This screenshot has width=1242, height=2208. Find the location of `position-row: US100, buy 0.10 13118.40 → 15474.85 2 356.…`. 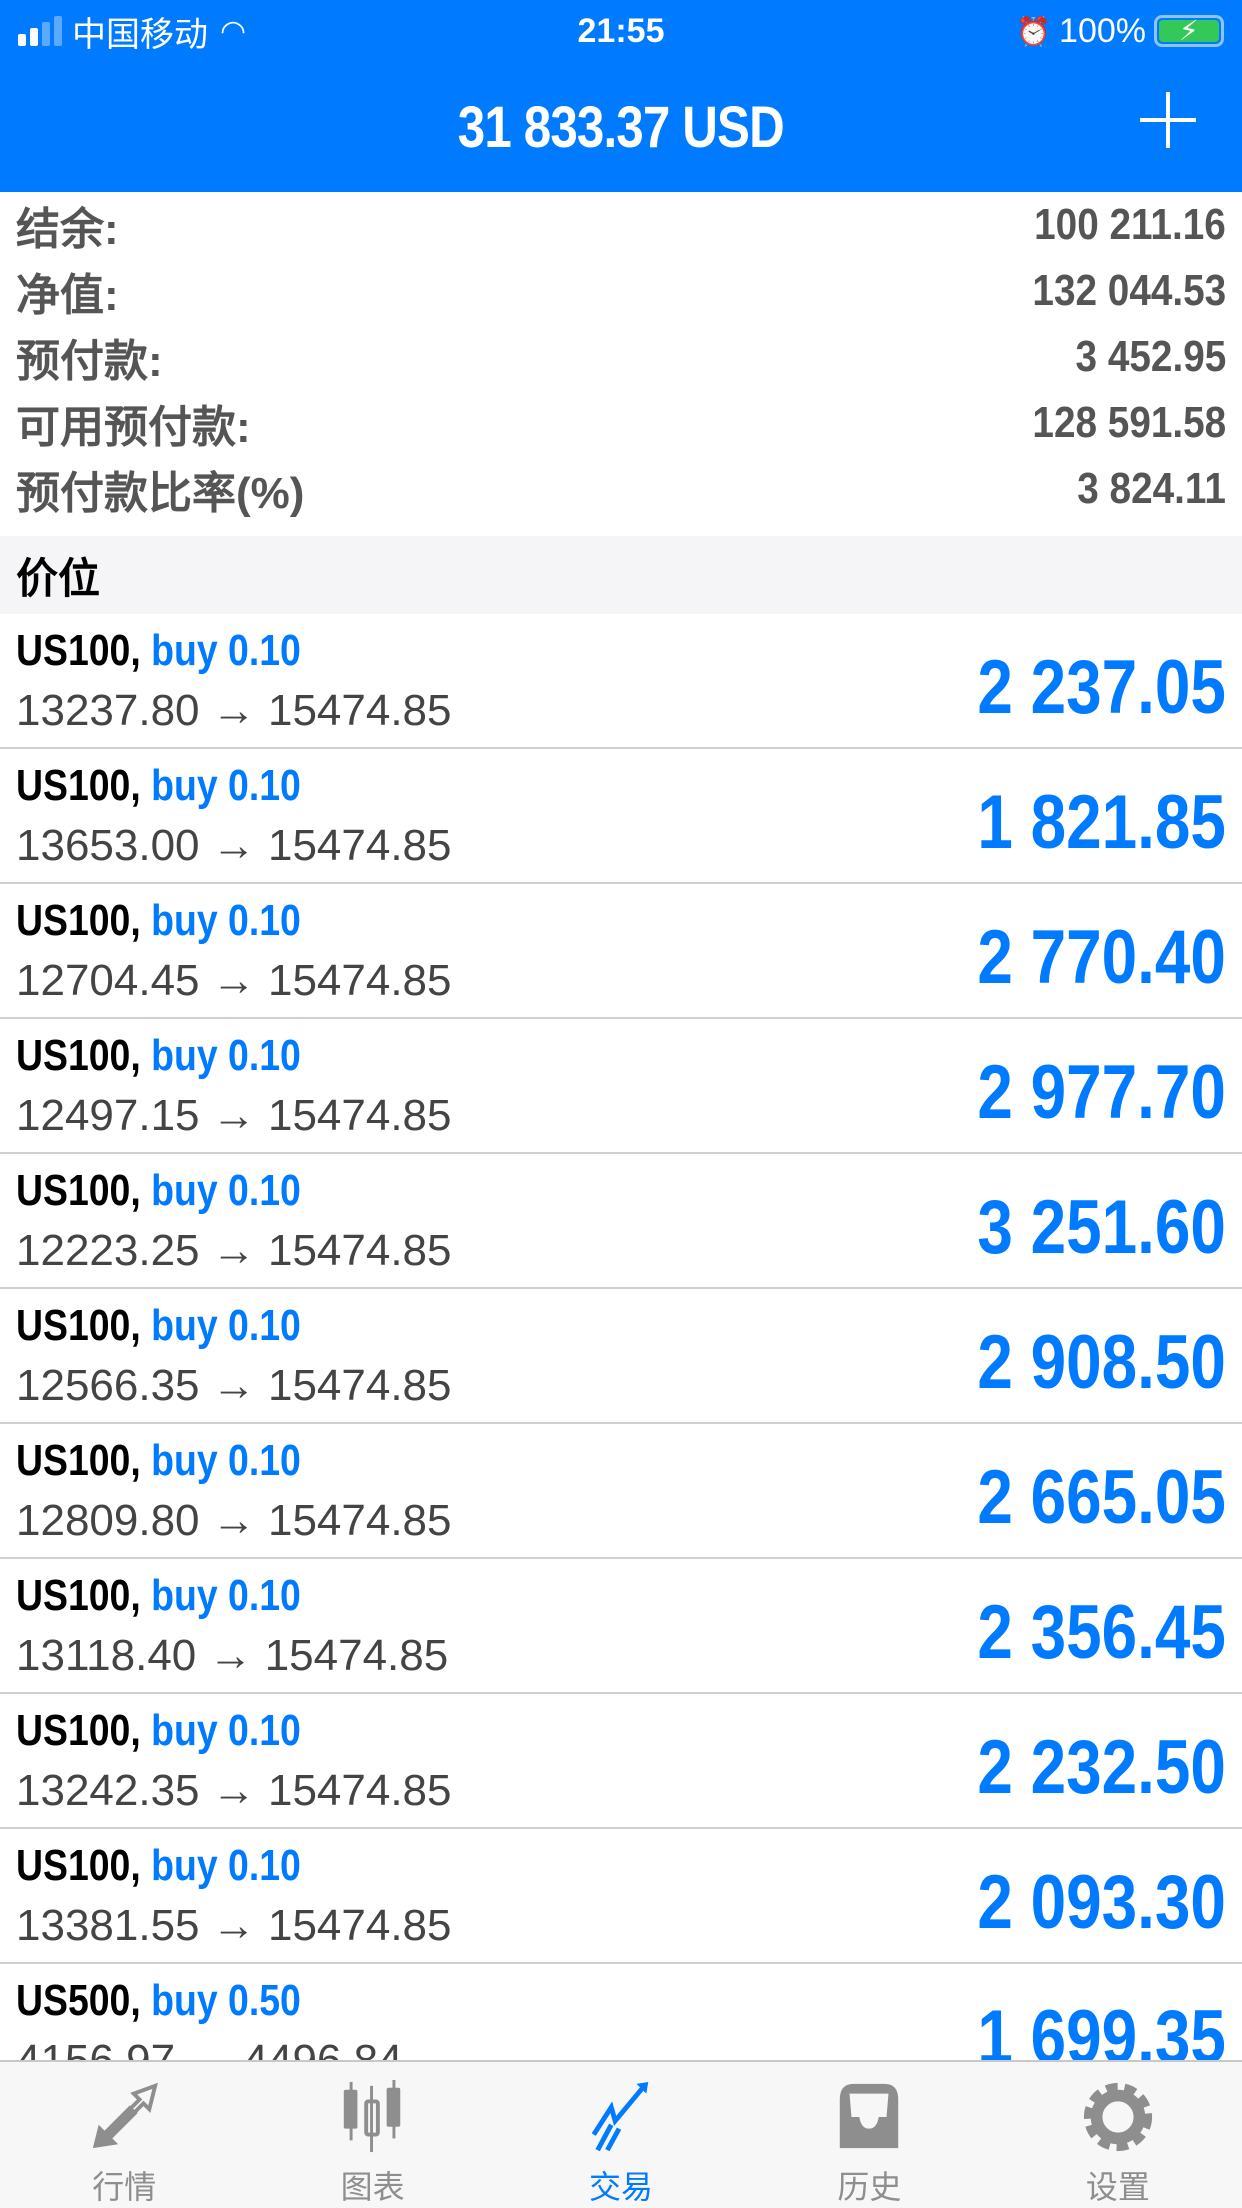

position-row: US100, buy 0.10 13118.40 → 15474.85 2 356.… is located at coordinates (621, 1626).